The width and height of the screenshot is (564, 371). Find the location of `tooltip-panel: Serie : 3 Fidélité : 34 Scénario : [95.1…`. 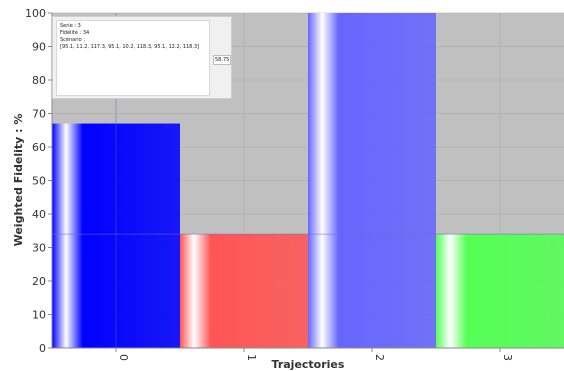

tooltip-panel: Serie : 3 Fidélité : 34 Scénario : [95.1… is located at coordinates (142, 57).